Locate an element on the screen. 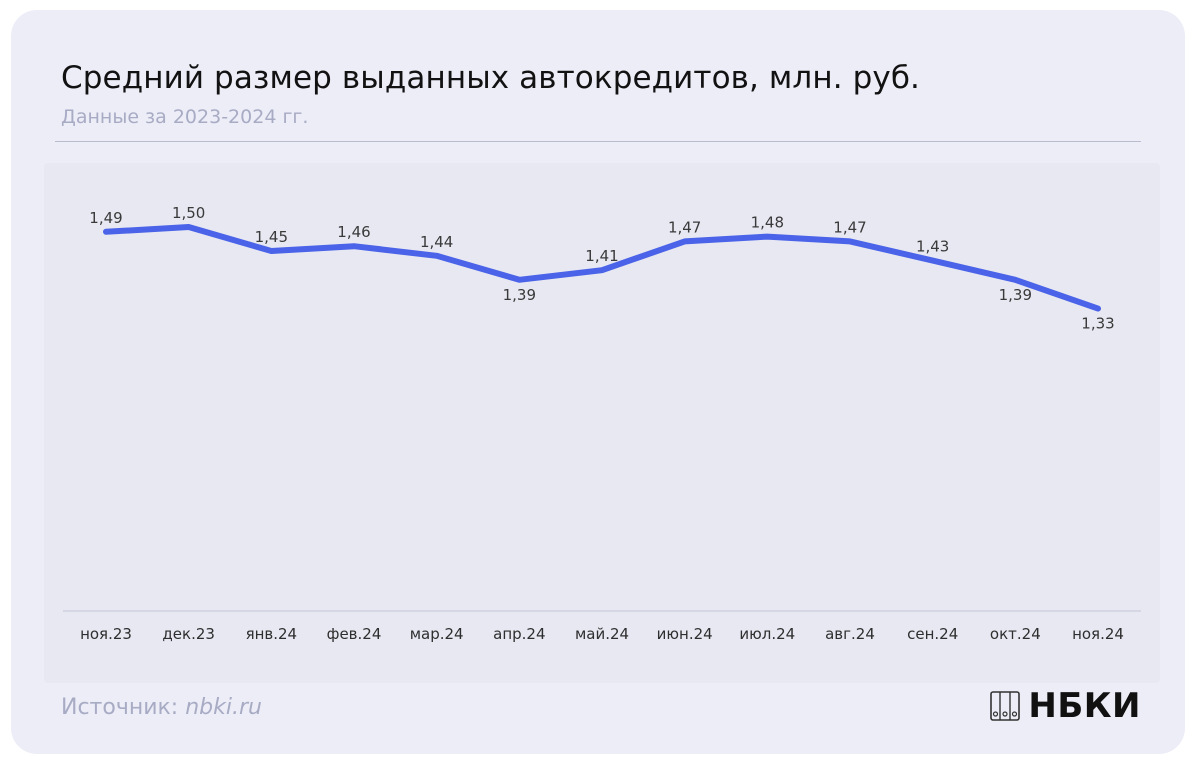 The height and width of the screenshot is (766, 1200). x-tick-label: май.24 is located at coordinates (602, 634).